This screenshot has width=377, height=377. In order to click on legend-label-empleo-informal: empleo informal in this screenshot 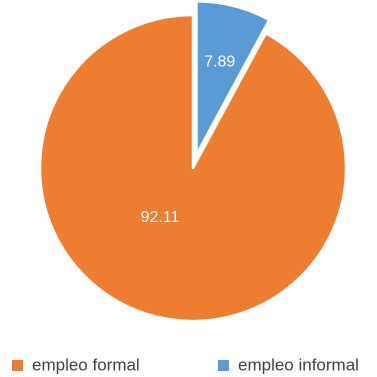, I will do `click(298, 364)`.